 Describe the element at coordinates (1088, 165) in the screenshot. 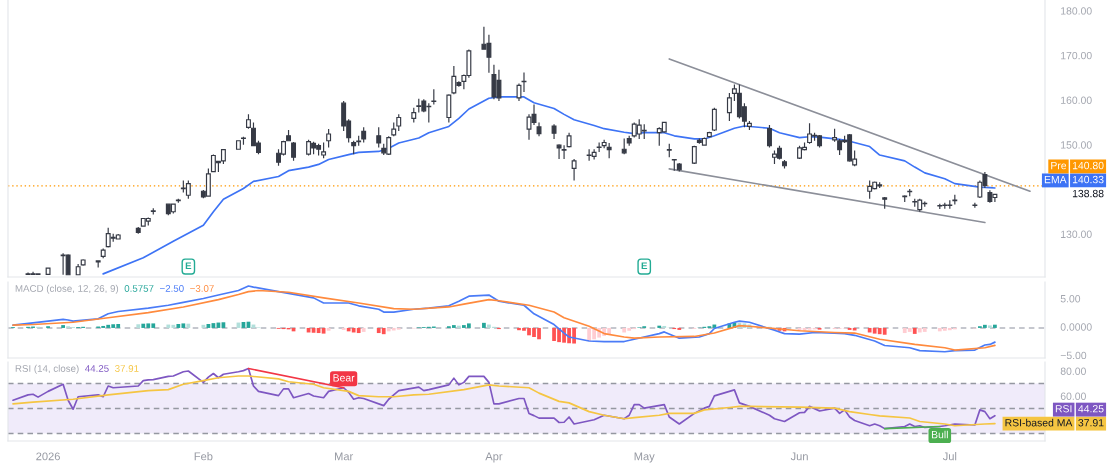

I see `text: 140.80` at that location.